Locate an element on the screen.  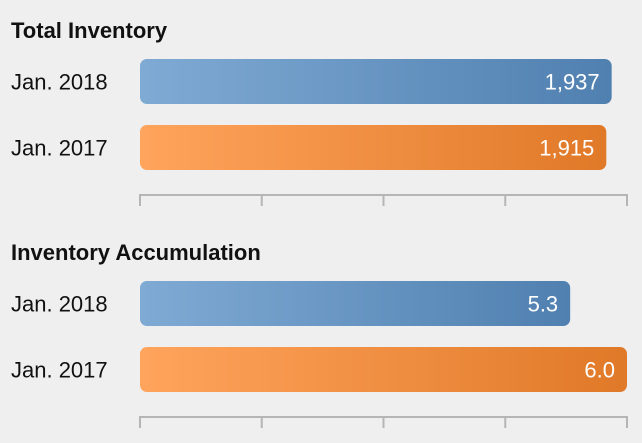
chart-title: Total Inventory is located at coordinates (89, 30).